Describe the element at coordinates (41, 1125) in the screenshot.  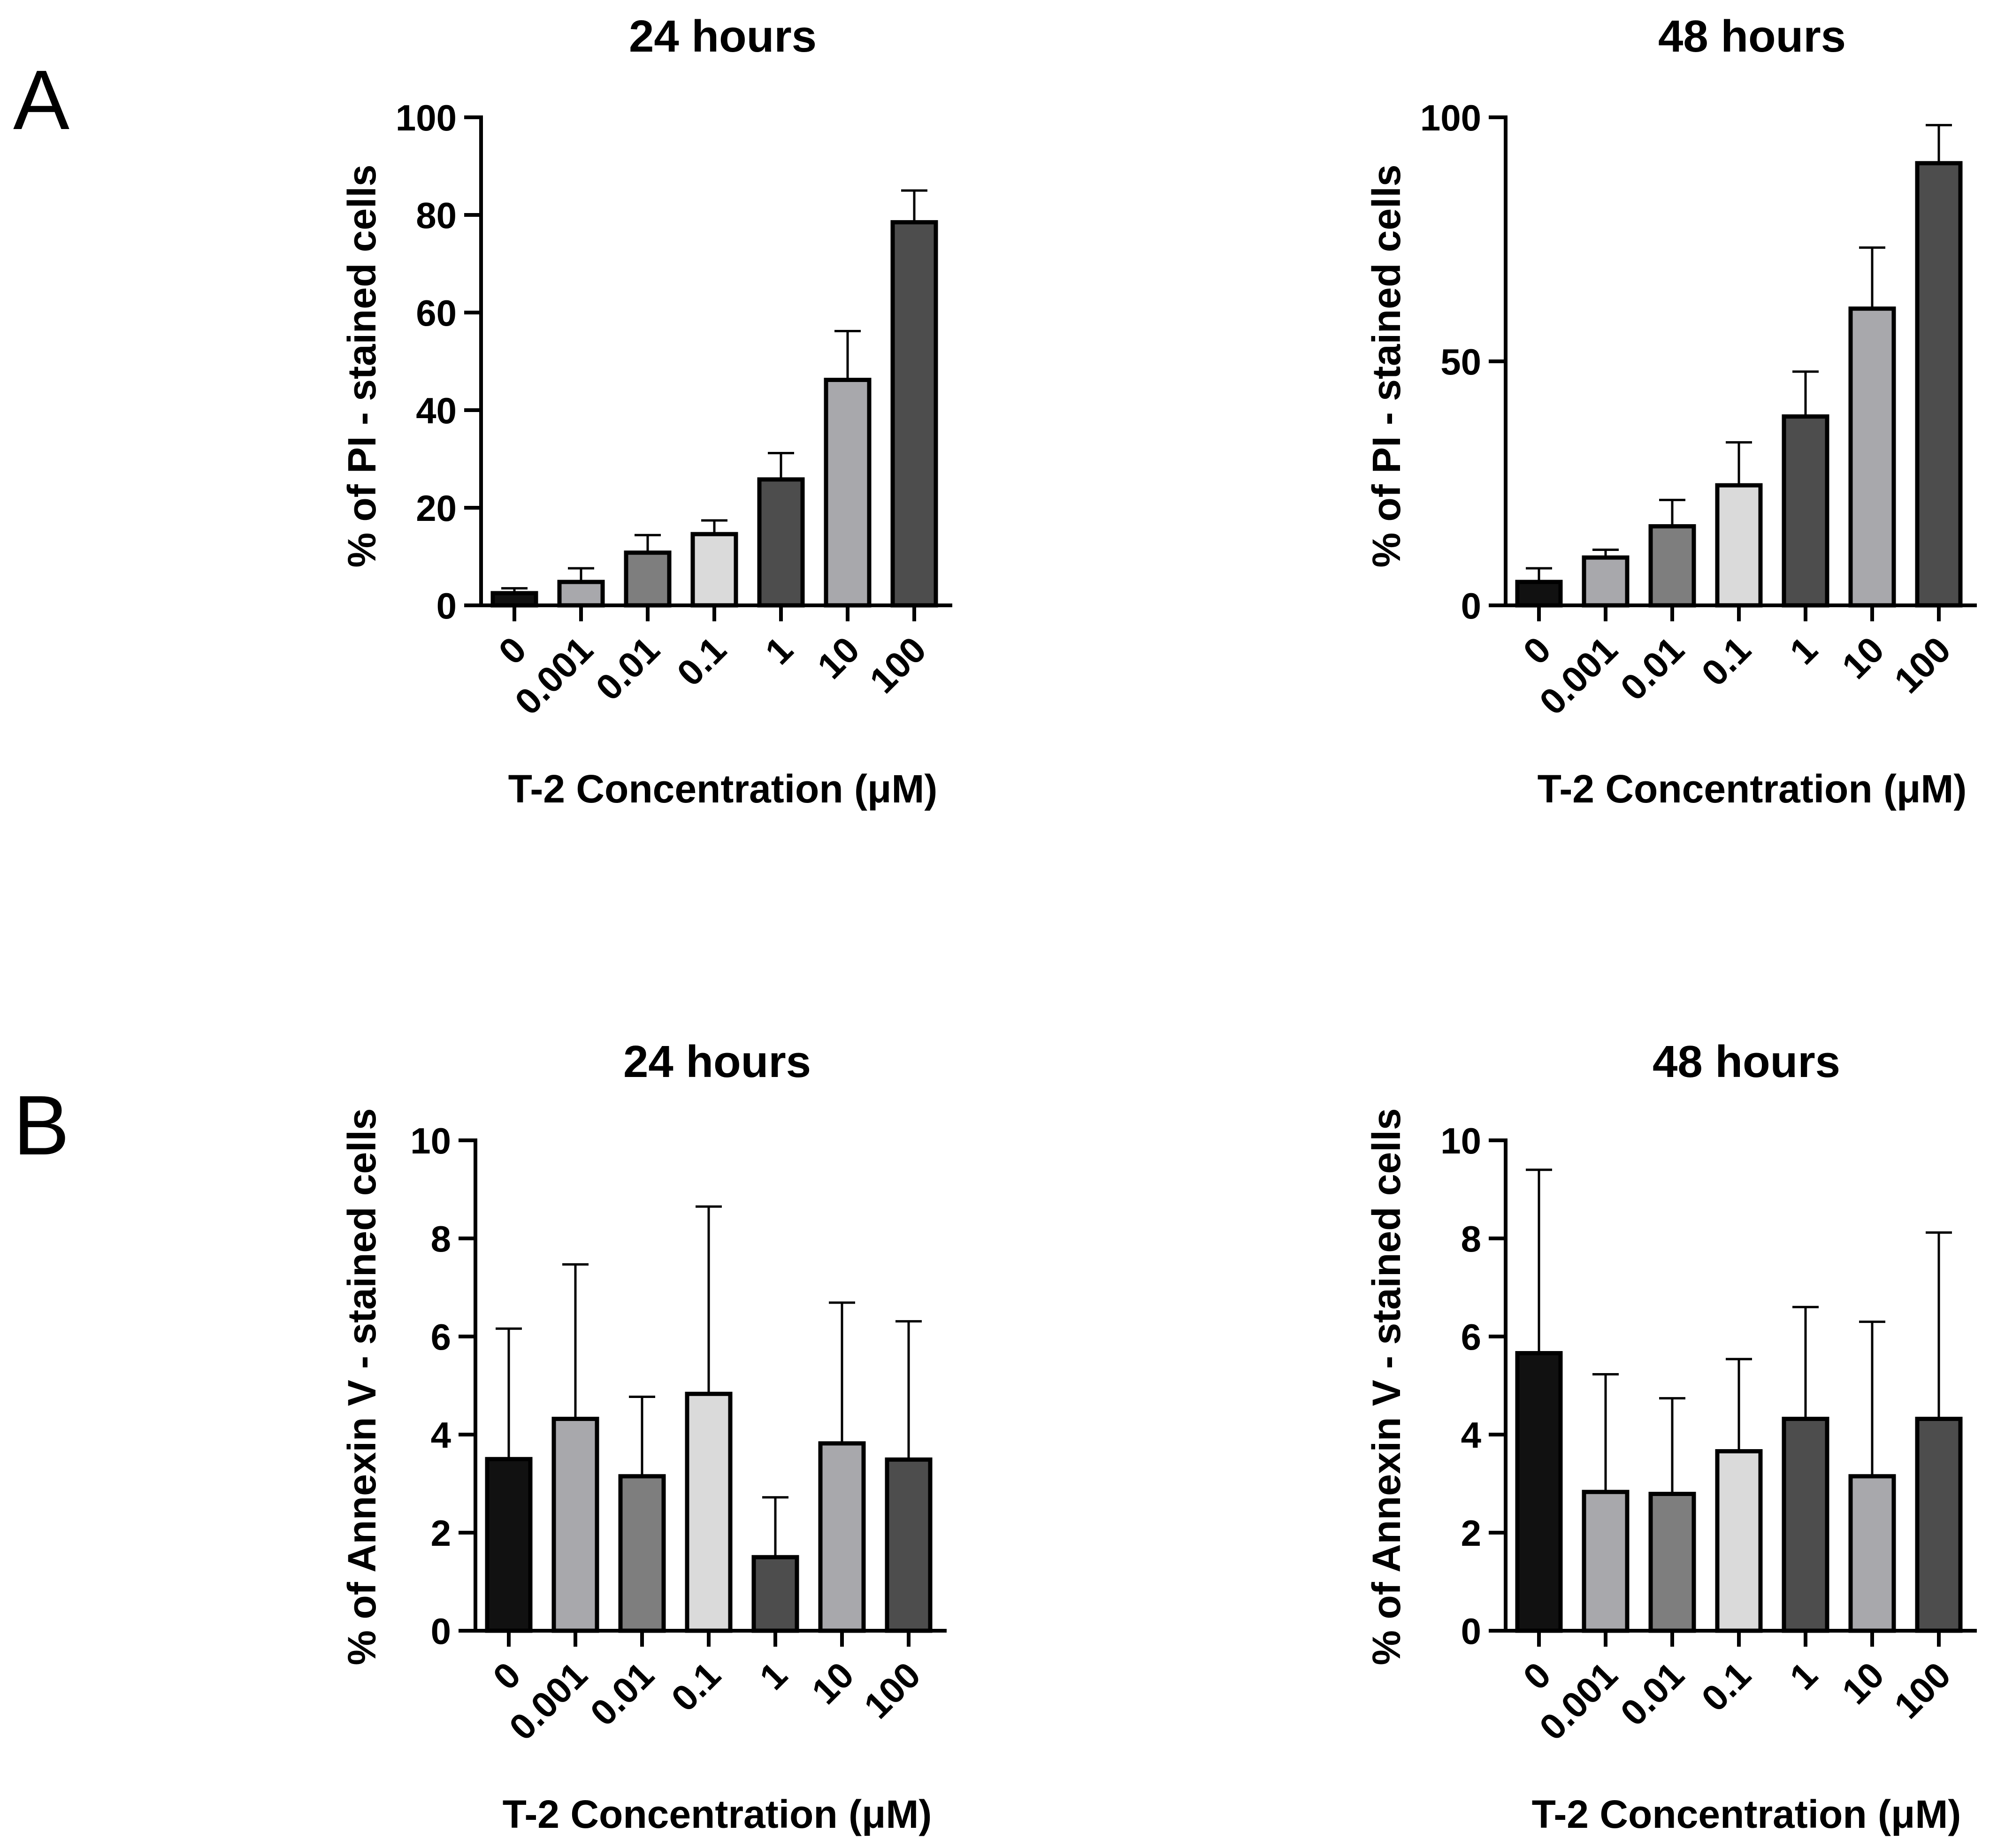
I see `panel-letter-b: B` at that location.